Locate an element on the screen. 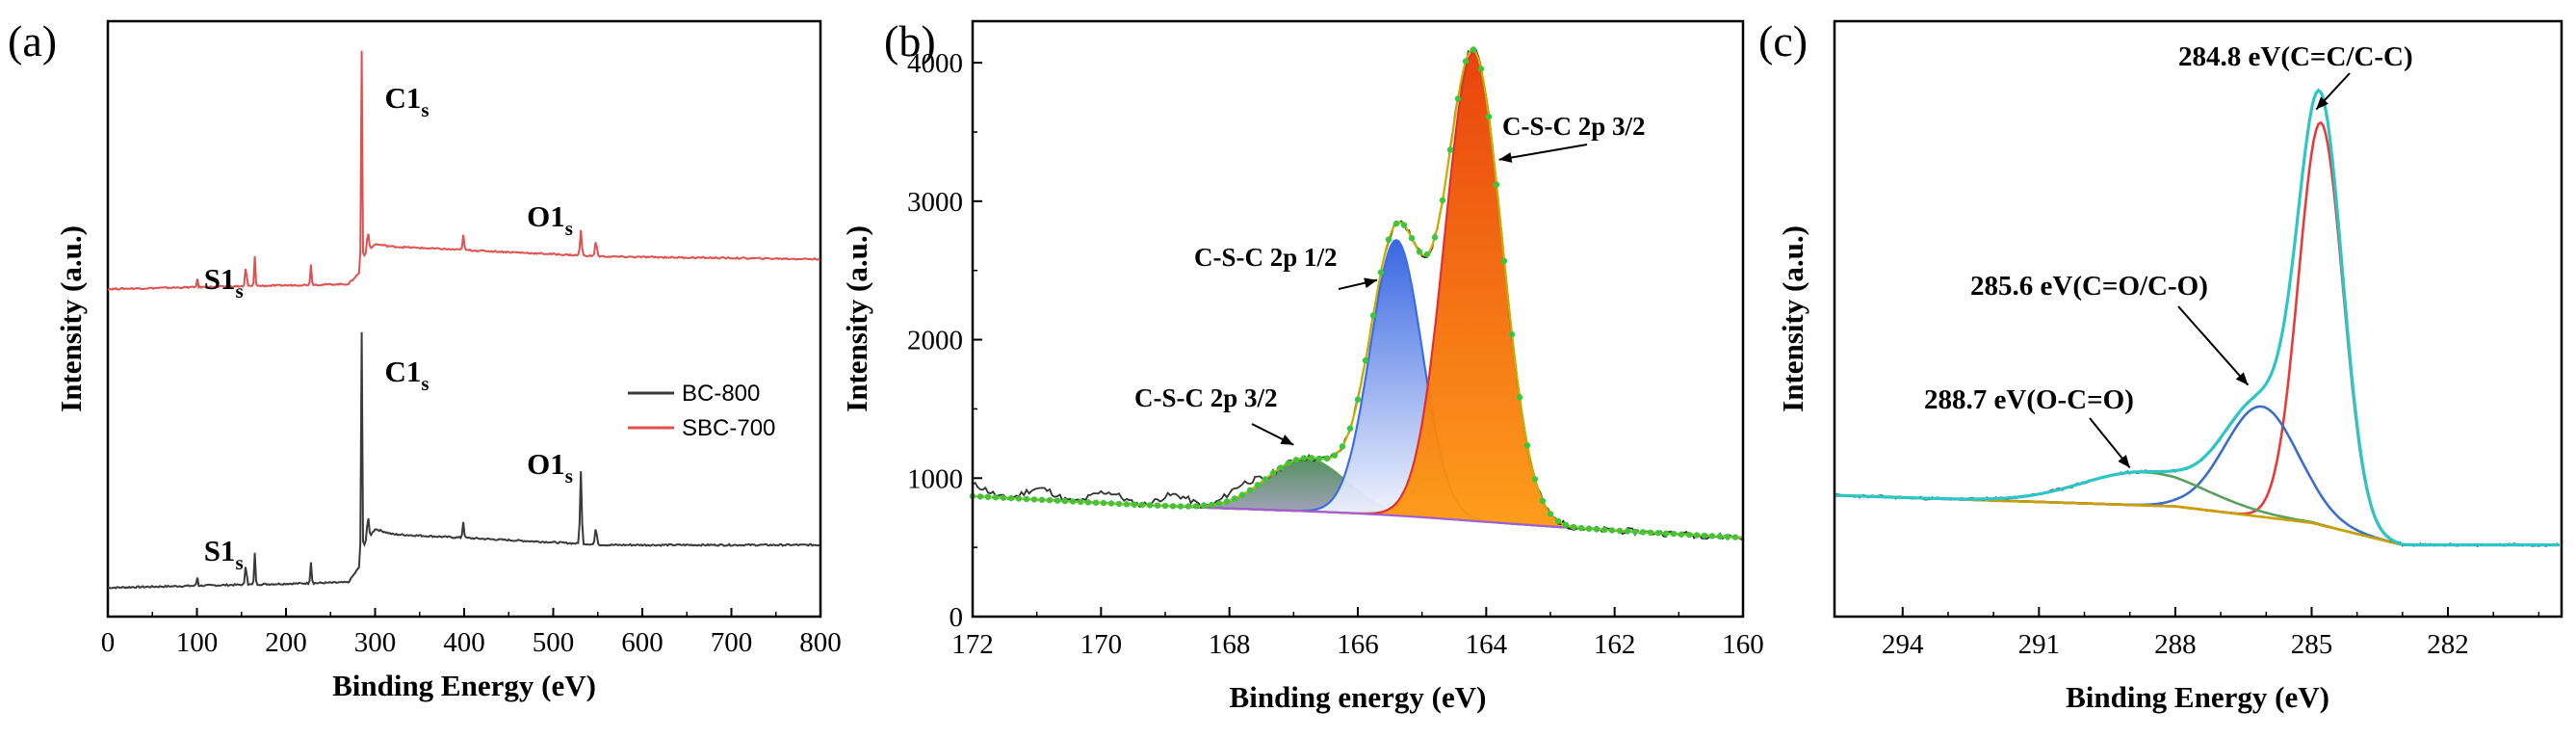 This screenshot has height=738, width=2576. x-tick-label: 162 is located at coordinates (1615, 644).